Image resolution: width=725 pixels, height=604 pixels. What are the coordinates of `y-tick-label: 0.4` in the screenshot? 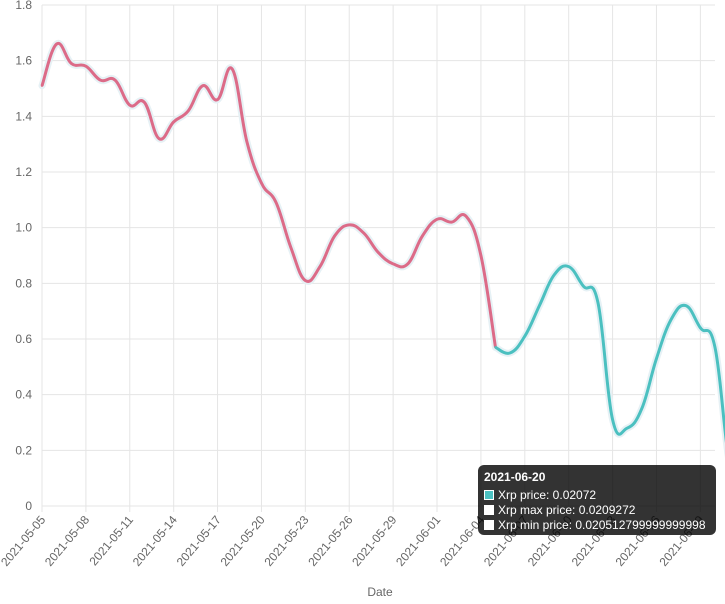 It's located at (23, 395).